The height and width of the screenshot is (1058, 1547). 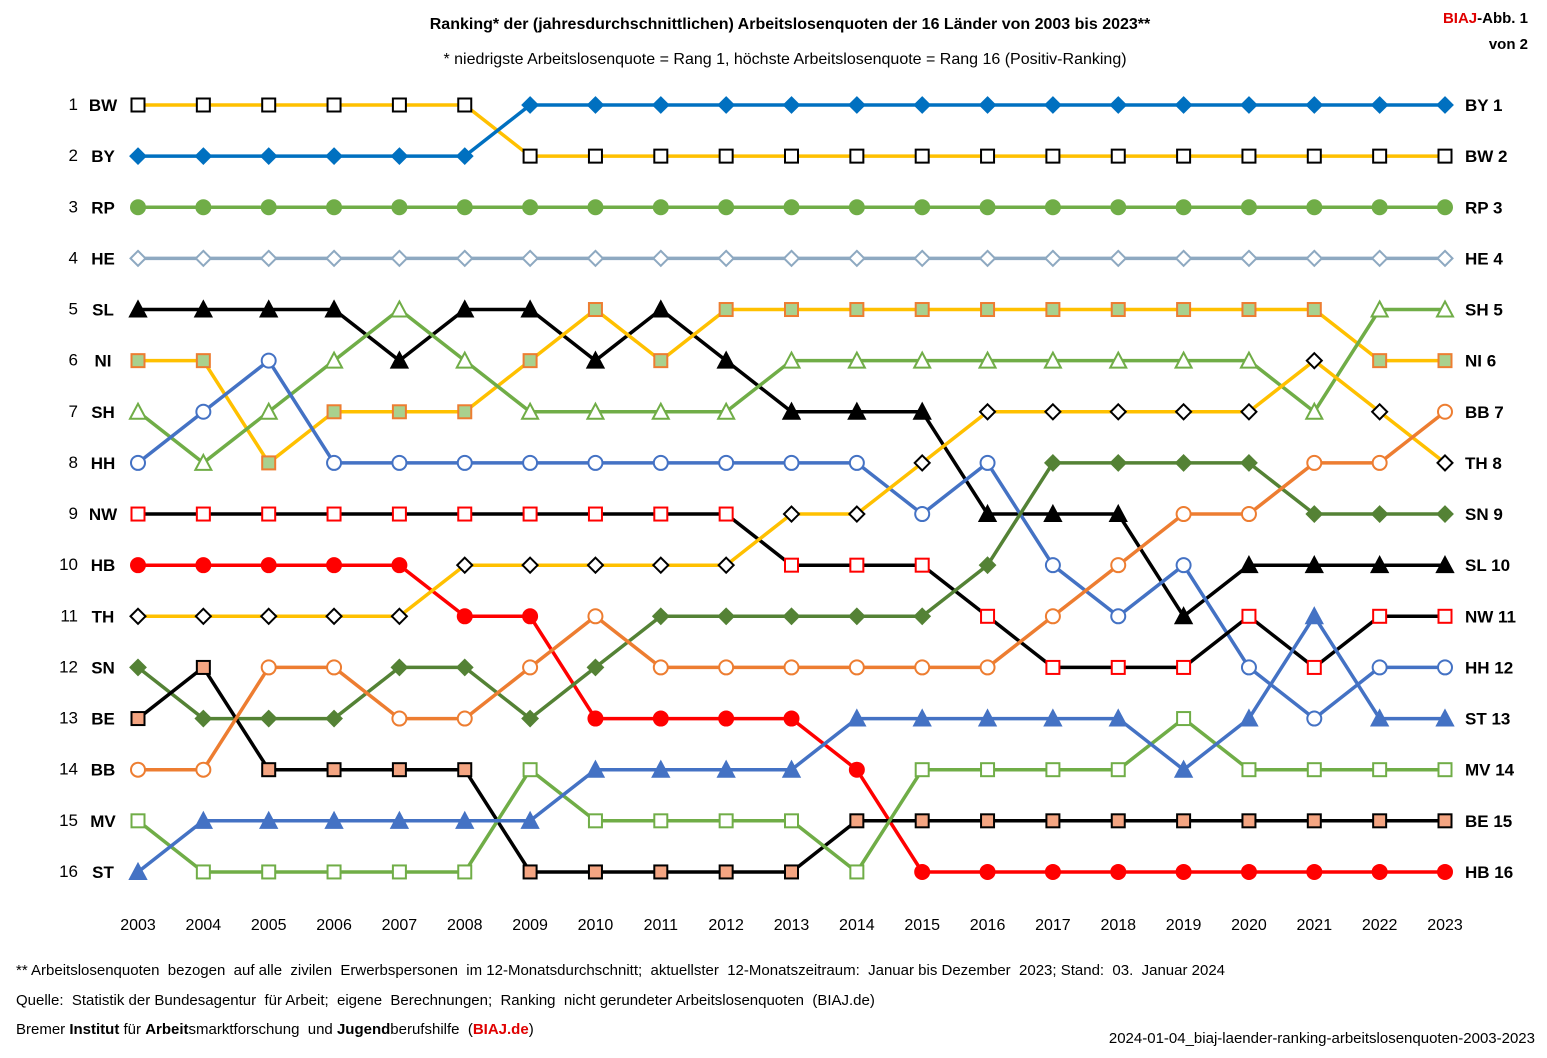 What do you see at coordinates (791, 359) in the screenshot?
I see `marker-sh-2013` at bounding box center [791, 359].